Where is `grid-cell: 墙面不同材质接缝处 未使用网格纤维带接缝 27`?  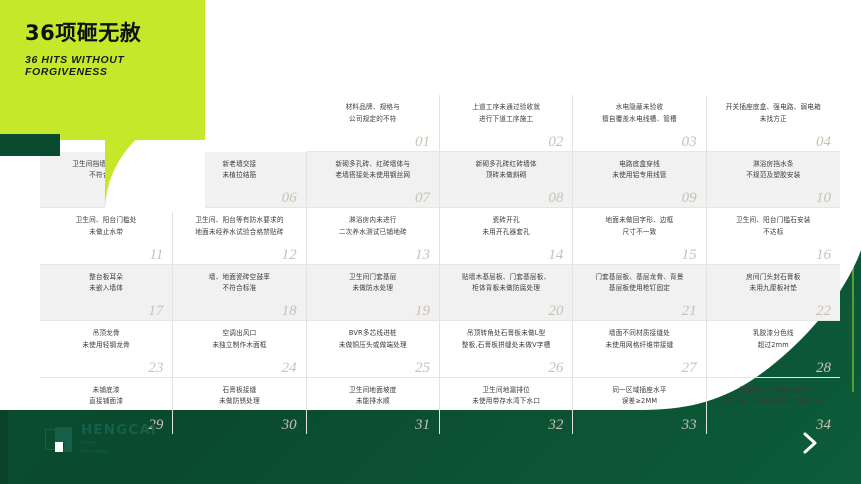 grid-cell: 墙面不同材质接缝处 未使用网格纤维带接缝 27 is located at coordinates (640, 349).